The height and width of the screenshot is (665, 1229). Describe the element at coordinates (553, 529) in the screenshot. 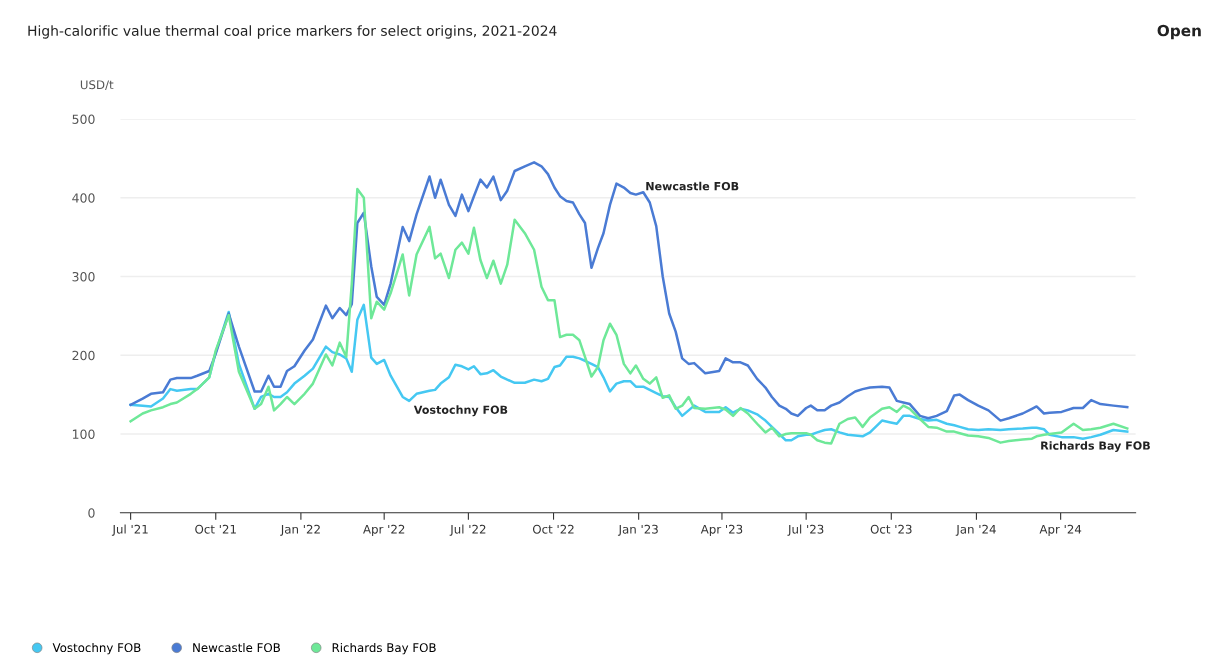

I see `x-tick-label: Oct '22` at that location.